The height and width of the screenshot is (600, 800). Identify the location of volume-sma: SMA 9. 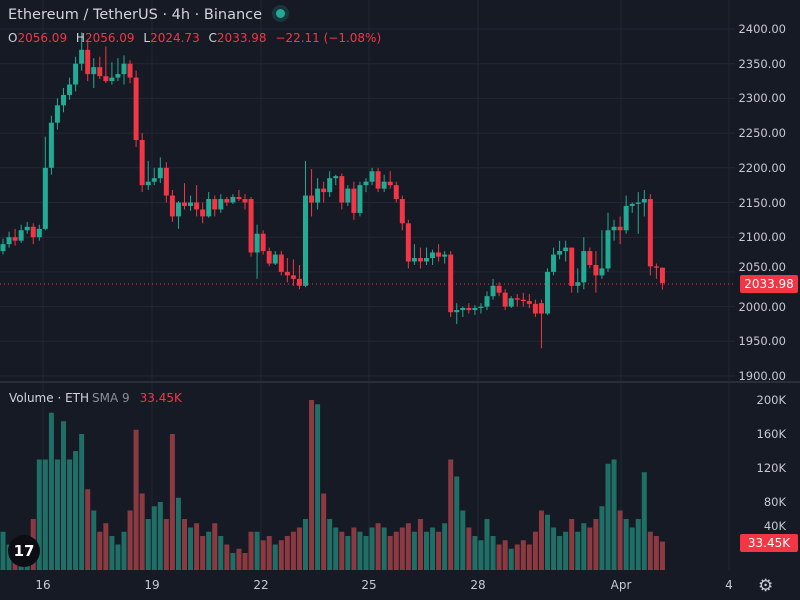
(111, 398).